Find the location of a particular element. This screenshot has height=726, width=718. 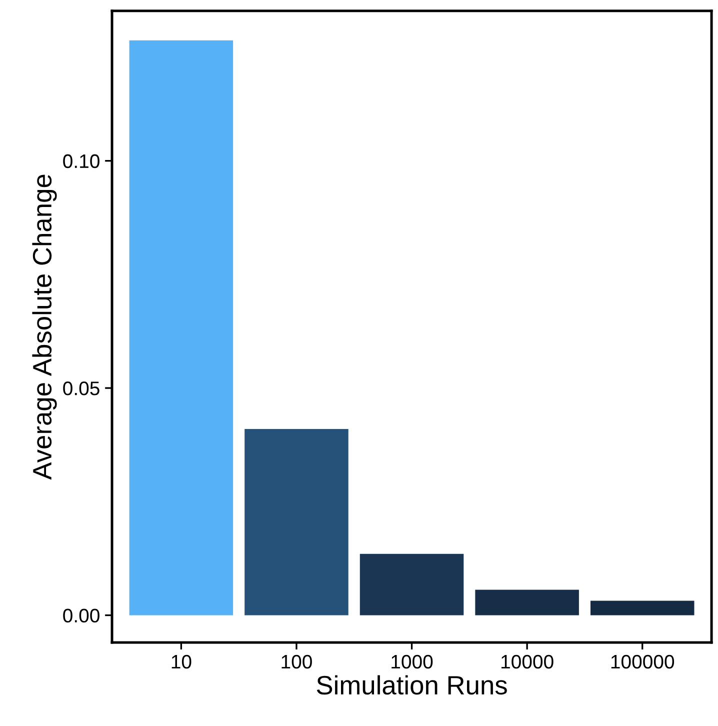

y-tick-label: 0.00 is located at coordinates (81, 615).